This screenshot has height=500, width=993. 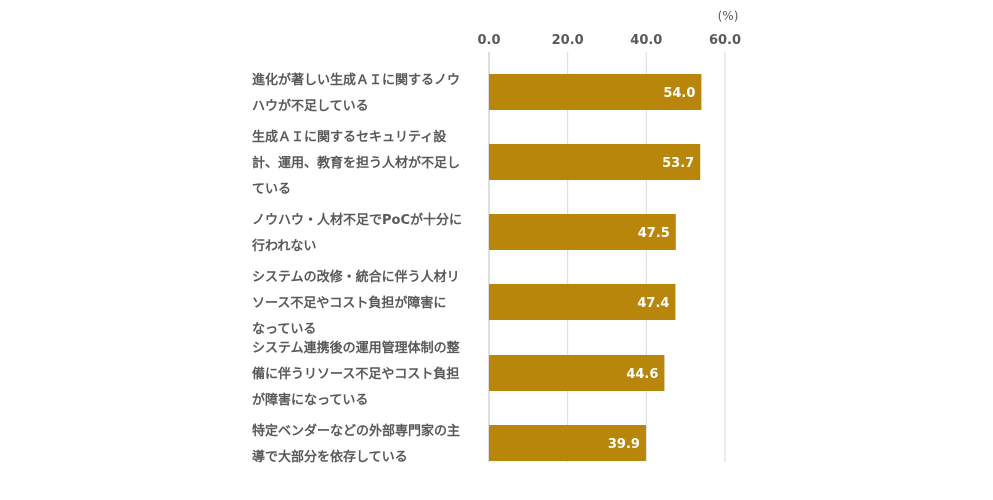 What do you see at coordinates (356, 303) in the screenshot?
I see `category-label: システムの改修・統合に伴う人材リソース不足やコスト負担が障害になっている` at bounding box center [356, 303].